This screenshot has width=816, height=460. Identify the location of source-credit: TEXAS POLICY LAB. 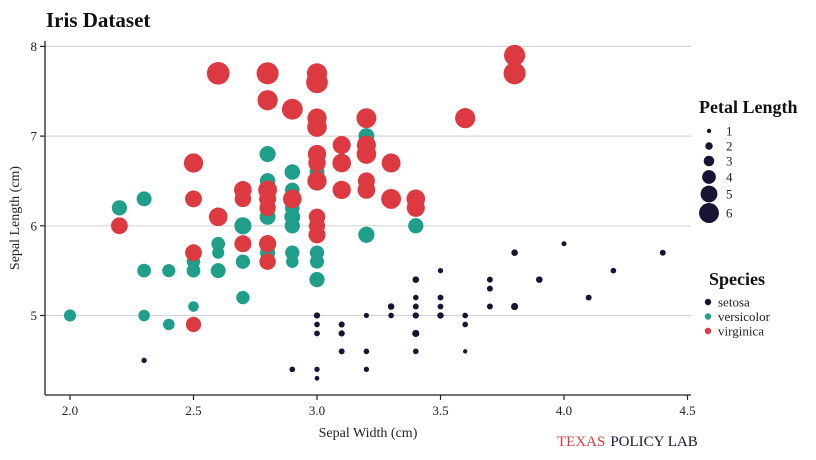
(627, 442).